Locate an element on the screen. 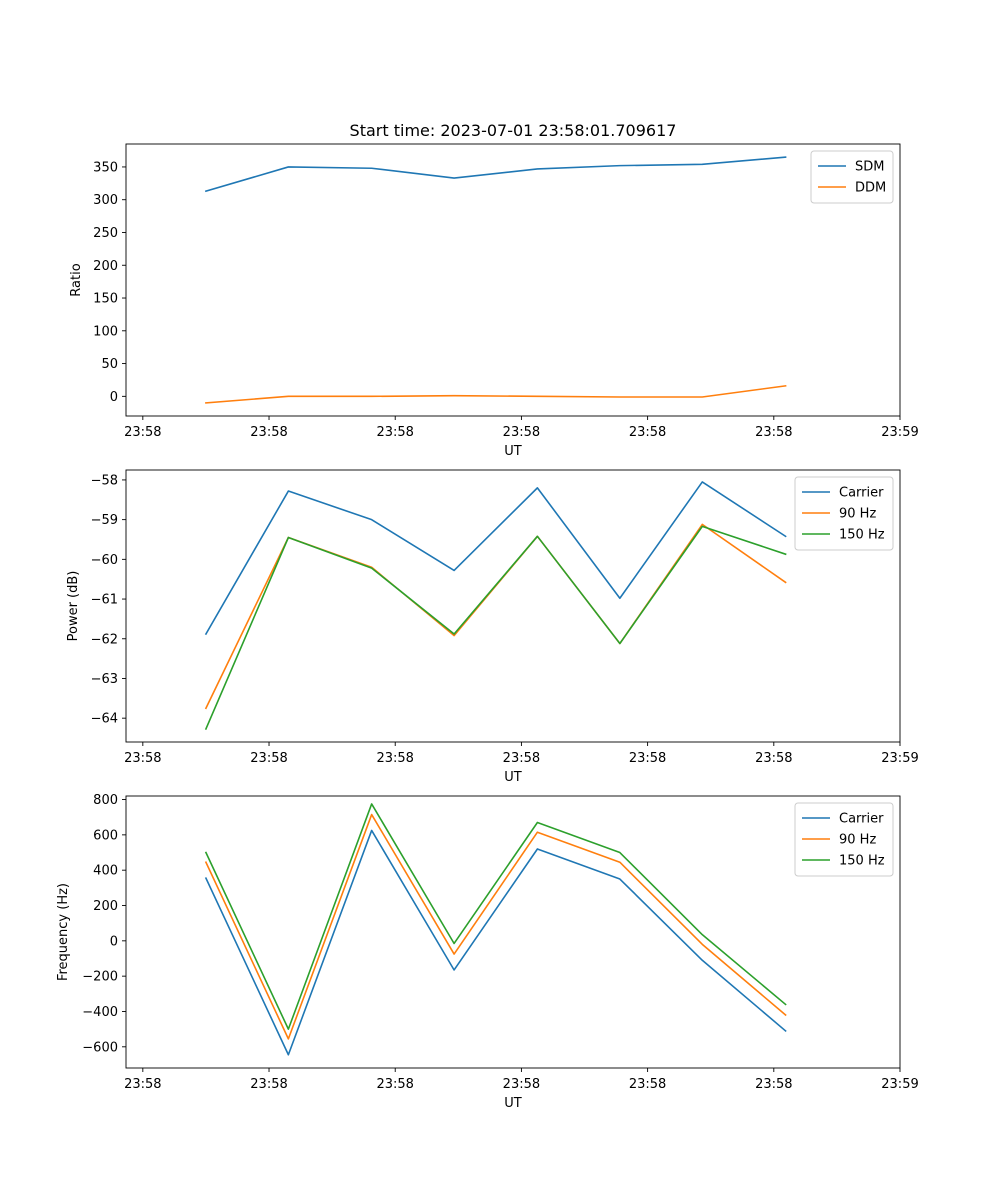 The image size is (1000, 1200). chart-title: Start time: 2023-07-01 23:58:01.709617 is located at coordinates (513, 130).